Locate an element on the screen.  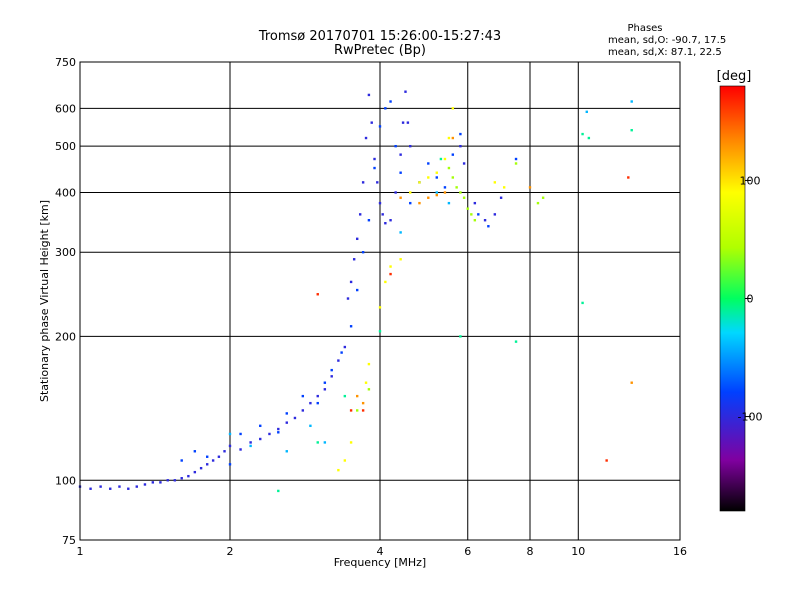
stats-line-x: mean, sd,X: 87.1, 22.5 is located at coordinates (665, 52).